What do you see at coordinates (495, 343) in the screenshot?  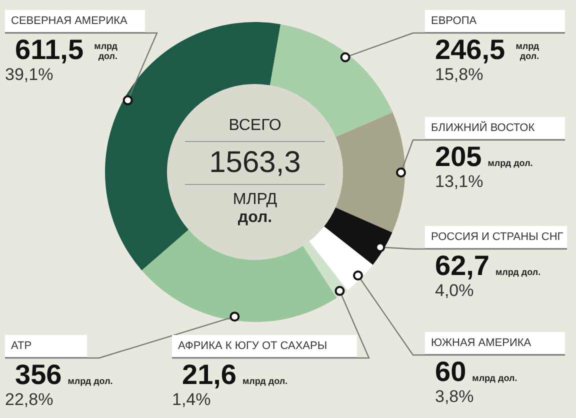 I see `slice-label: ЮЖНАЯ АМЕРИКА` at bounding box center [495, 343].